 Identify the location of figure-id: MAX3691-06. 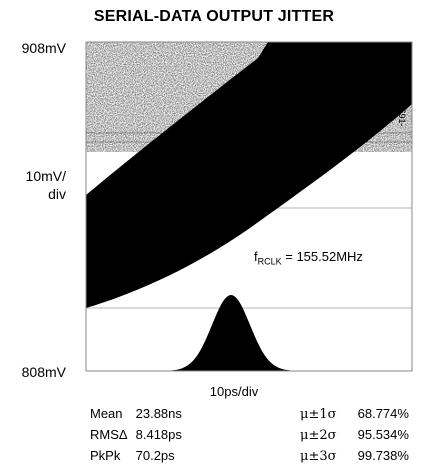
(397, 105).